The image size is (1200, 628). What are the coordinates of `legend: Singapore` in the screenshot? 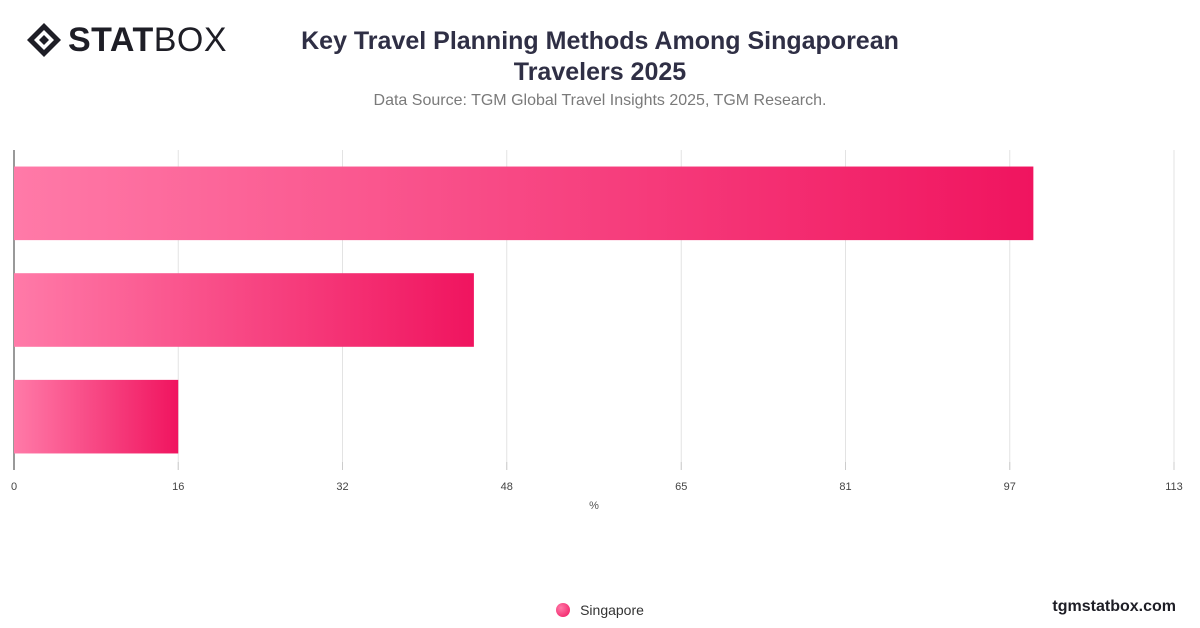 It's located at (600, 610).